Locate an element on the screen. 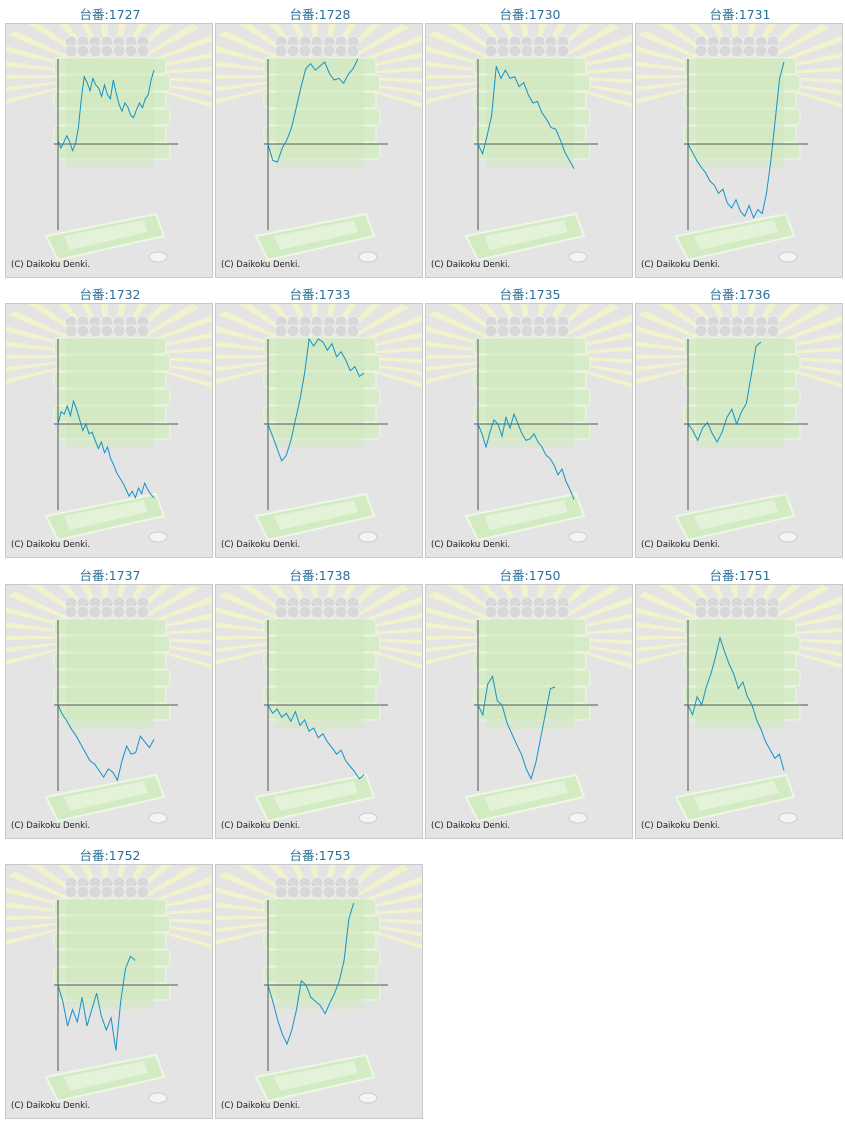  graph-cell: 台番:1752 (C) Daikoku Denki. is located at coordinates (110, 982).